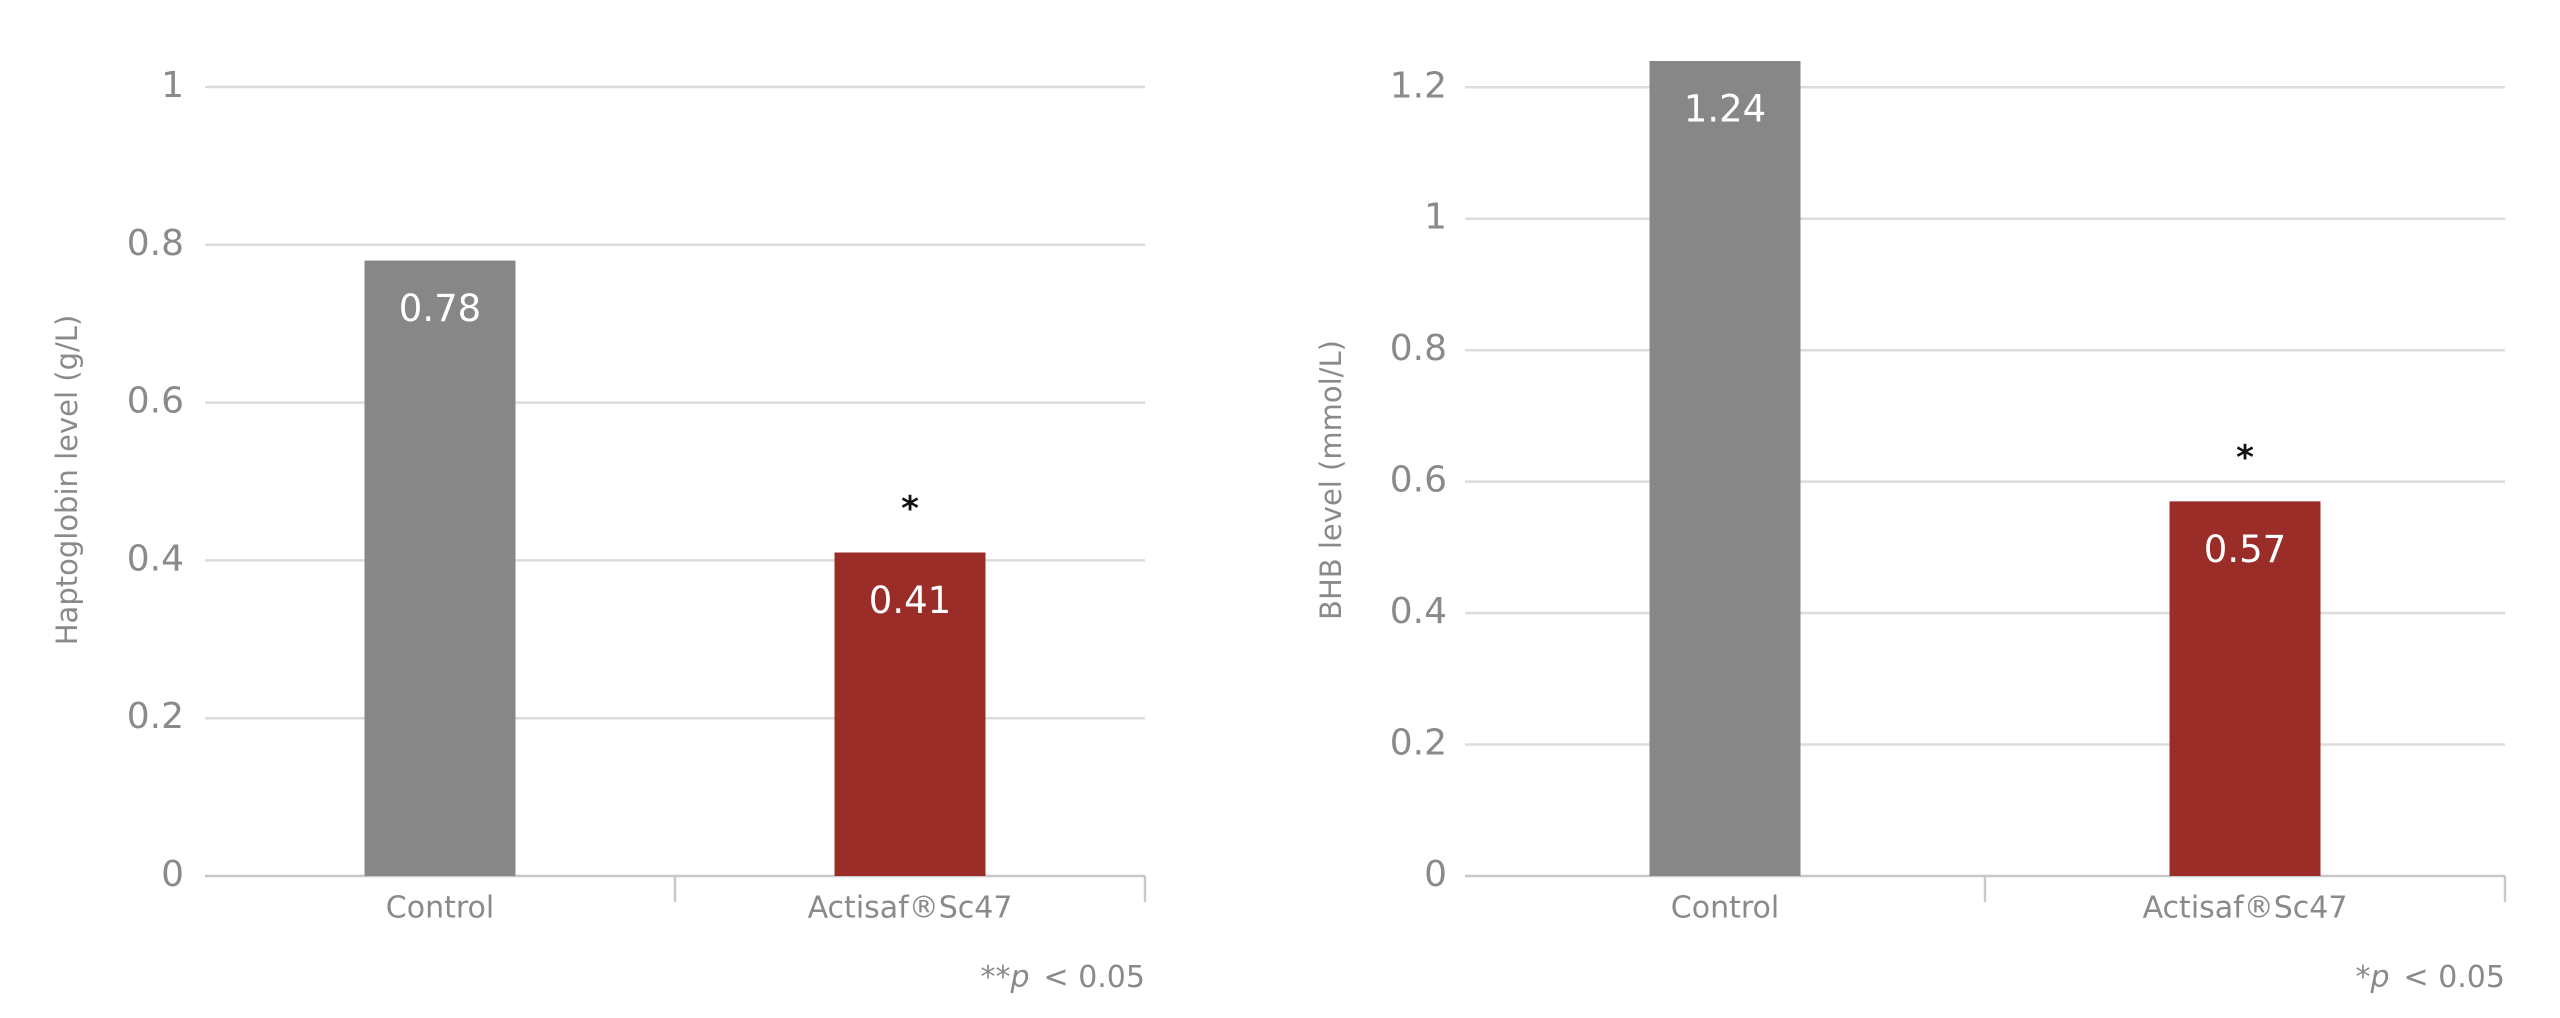 This screenshot has height=1018, width=2560. What do you see at coordinates (995, 977) in the screenshot?
I see `footnote-stars: **` at bounding box center [995, 977].